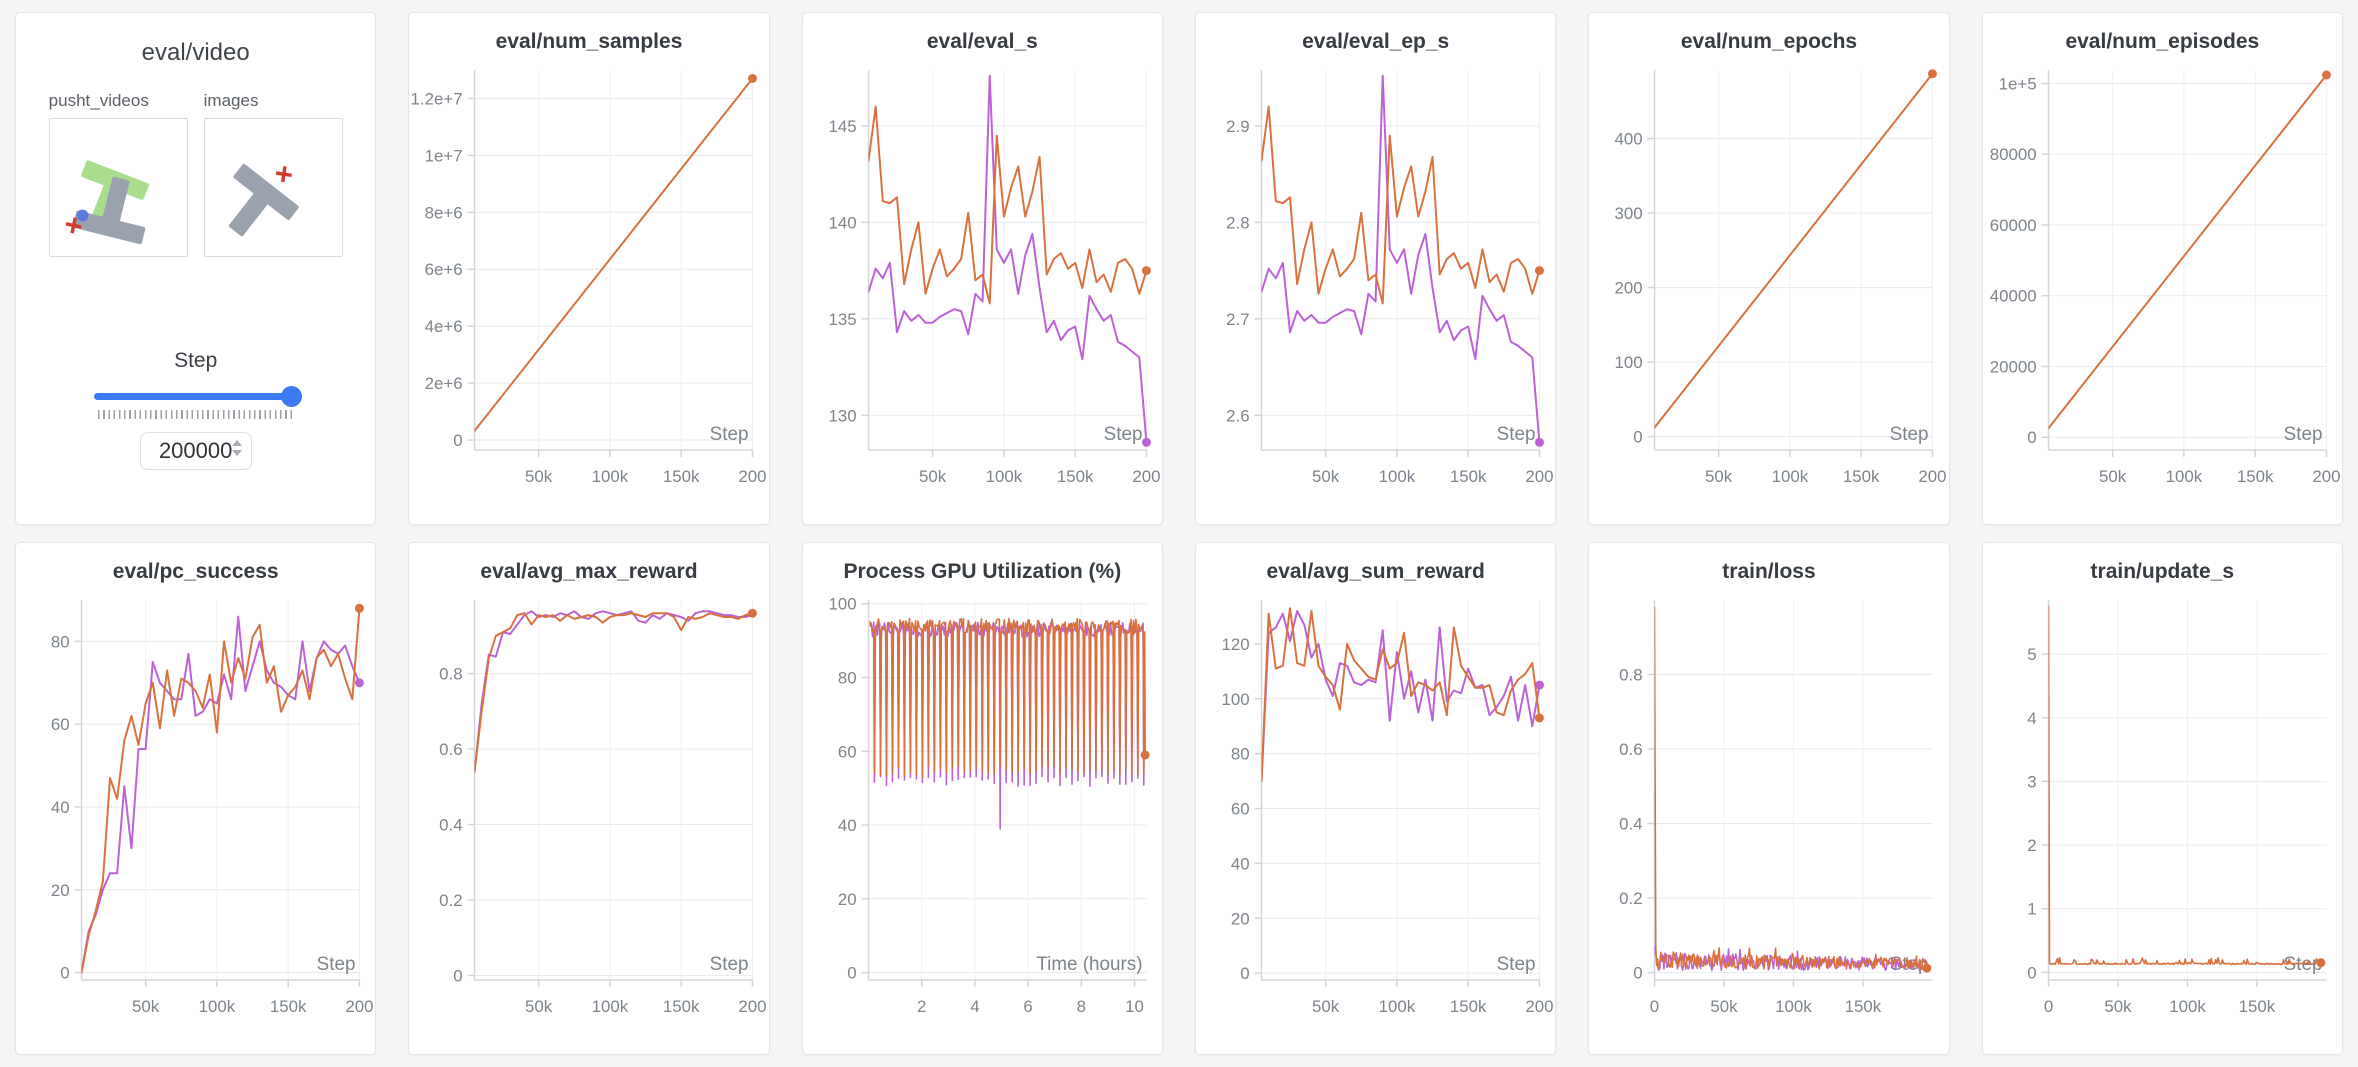 Image resolution: width=2358 pixels, height=1067 pixels. What do you see at coordinates (2031, 845) in the screenshot?
I see `svg-text: 2` at bounding box center [2031, 845].